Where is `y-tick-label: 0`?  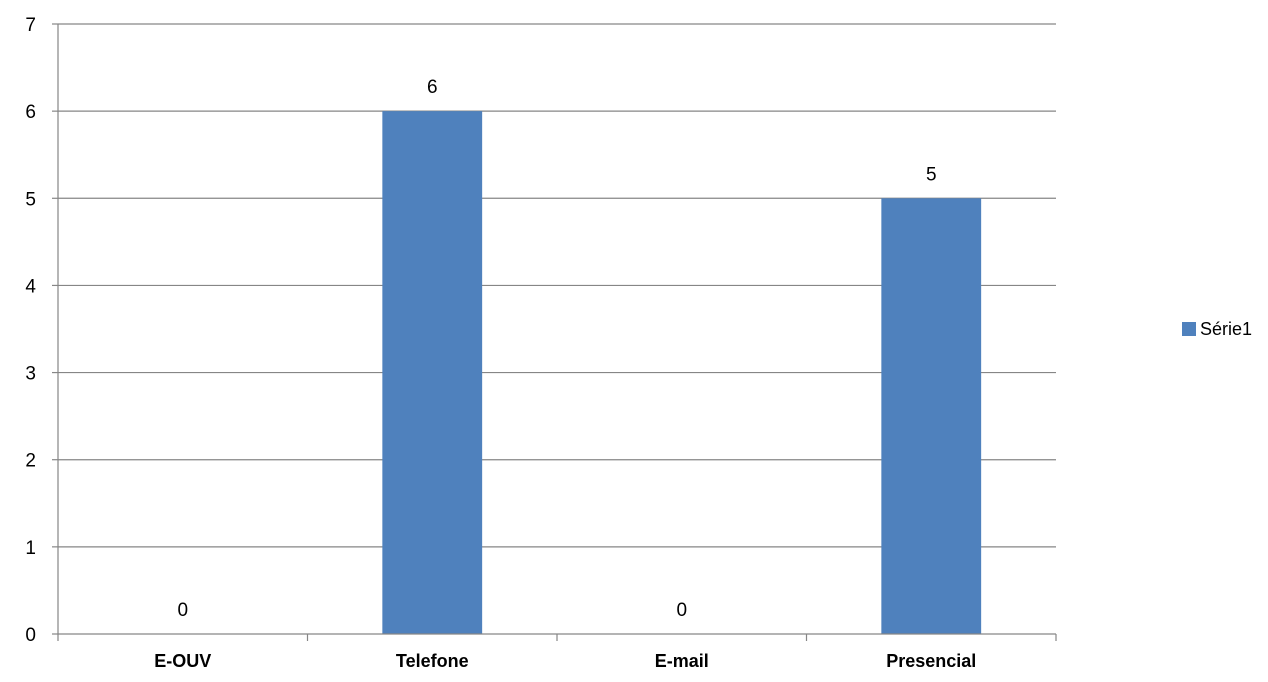 y-tick-label: 0 is located at coordinates (30, 635).